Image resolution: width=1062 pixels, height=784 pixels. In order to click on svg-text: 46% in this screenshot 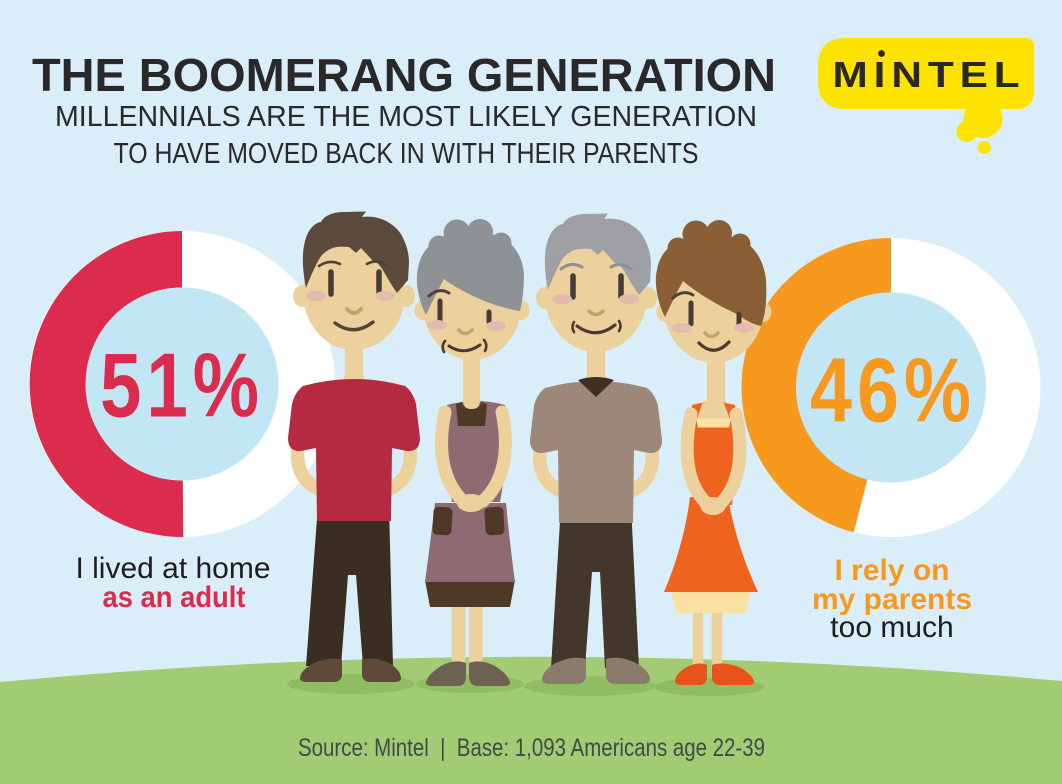, I will do `click(893, 391)`.